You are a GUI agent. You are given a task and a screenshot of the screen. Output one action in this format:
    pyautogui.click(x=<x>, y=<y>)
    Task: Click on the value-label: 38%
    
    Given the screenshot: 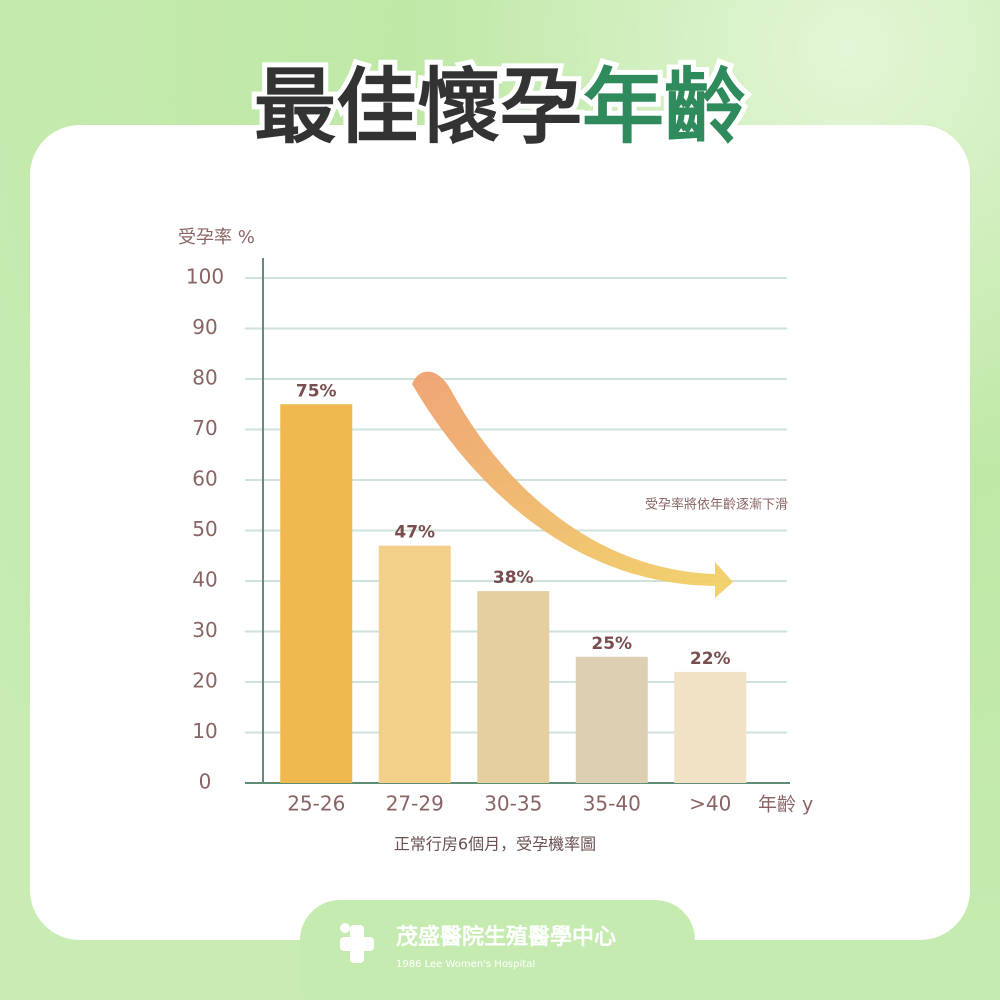 What is the action you would take?
    pyautogui.click(x=513, y=578)
    